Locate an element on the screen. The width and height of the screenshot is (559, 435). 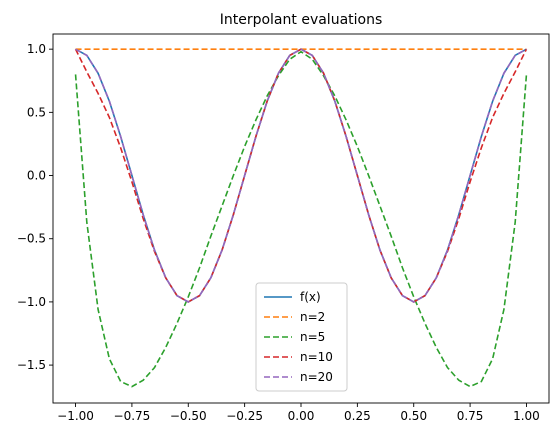
legend: f(x) n=2 n=5 n=10 n=20 is located at coordinates (301, 337).